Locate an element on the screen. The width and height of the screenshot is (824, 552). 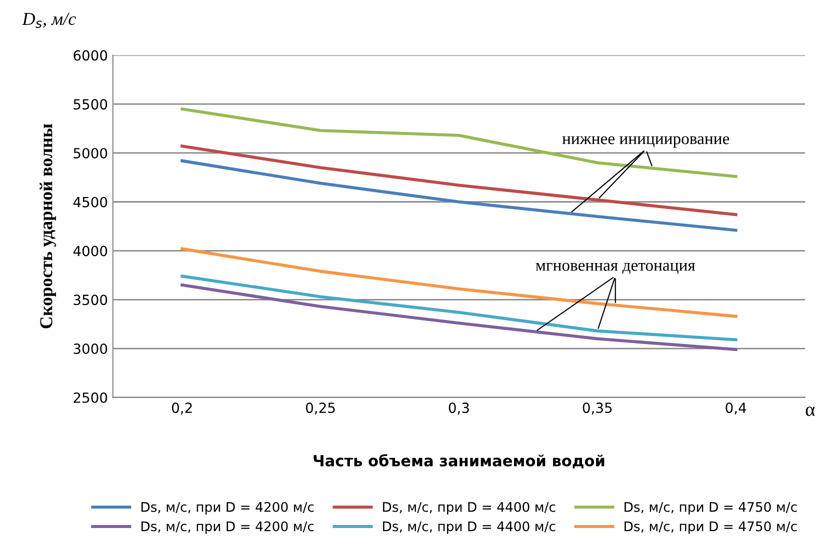
y-axis-title: Скорость ударной волны is located at coordinates (48, 226).